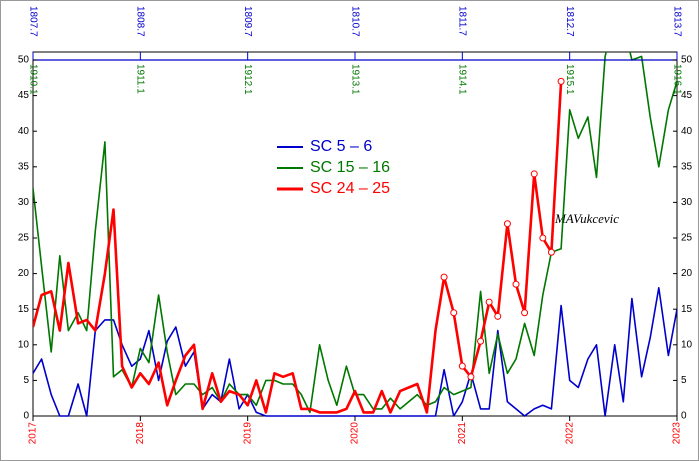 This screenshot has width=699, height=461. What do you see at coordinates (354, 21) in the screenshot?
I see `top-blue-tick-label: 1810.7` at bounding box center [354, 21].